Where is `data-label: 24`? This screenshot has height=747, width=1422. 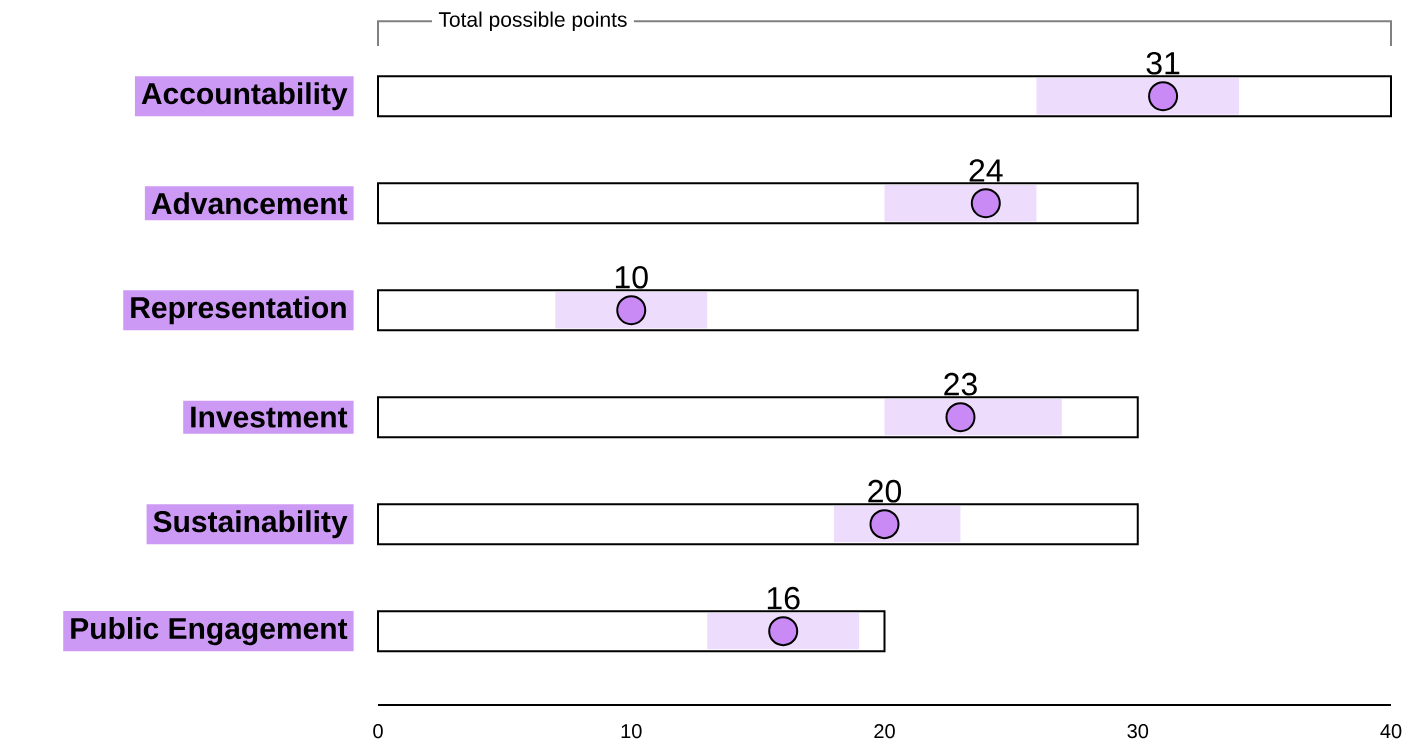 data-label: 24 is located at coordinates (986, 170).